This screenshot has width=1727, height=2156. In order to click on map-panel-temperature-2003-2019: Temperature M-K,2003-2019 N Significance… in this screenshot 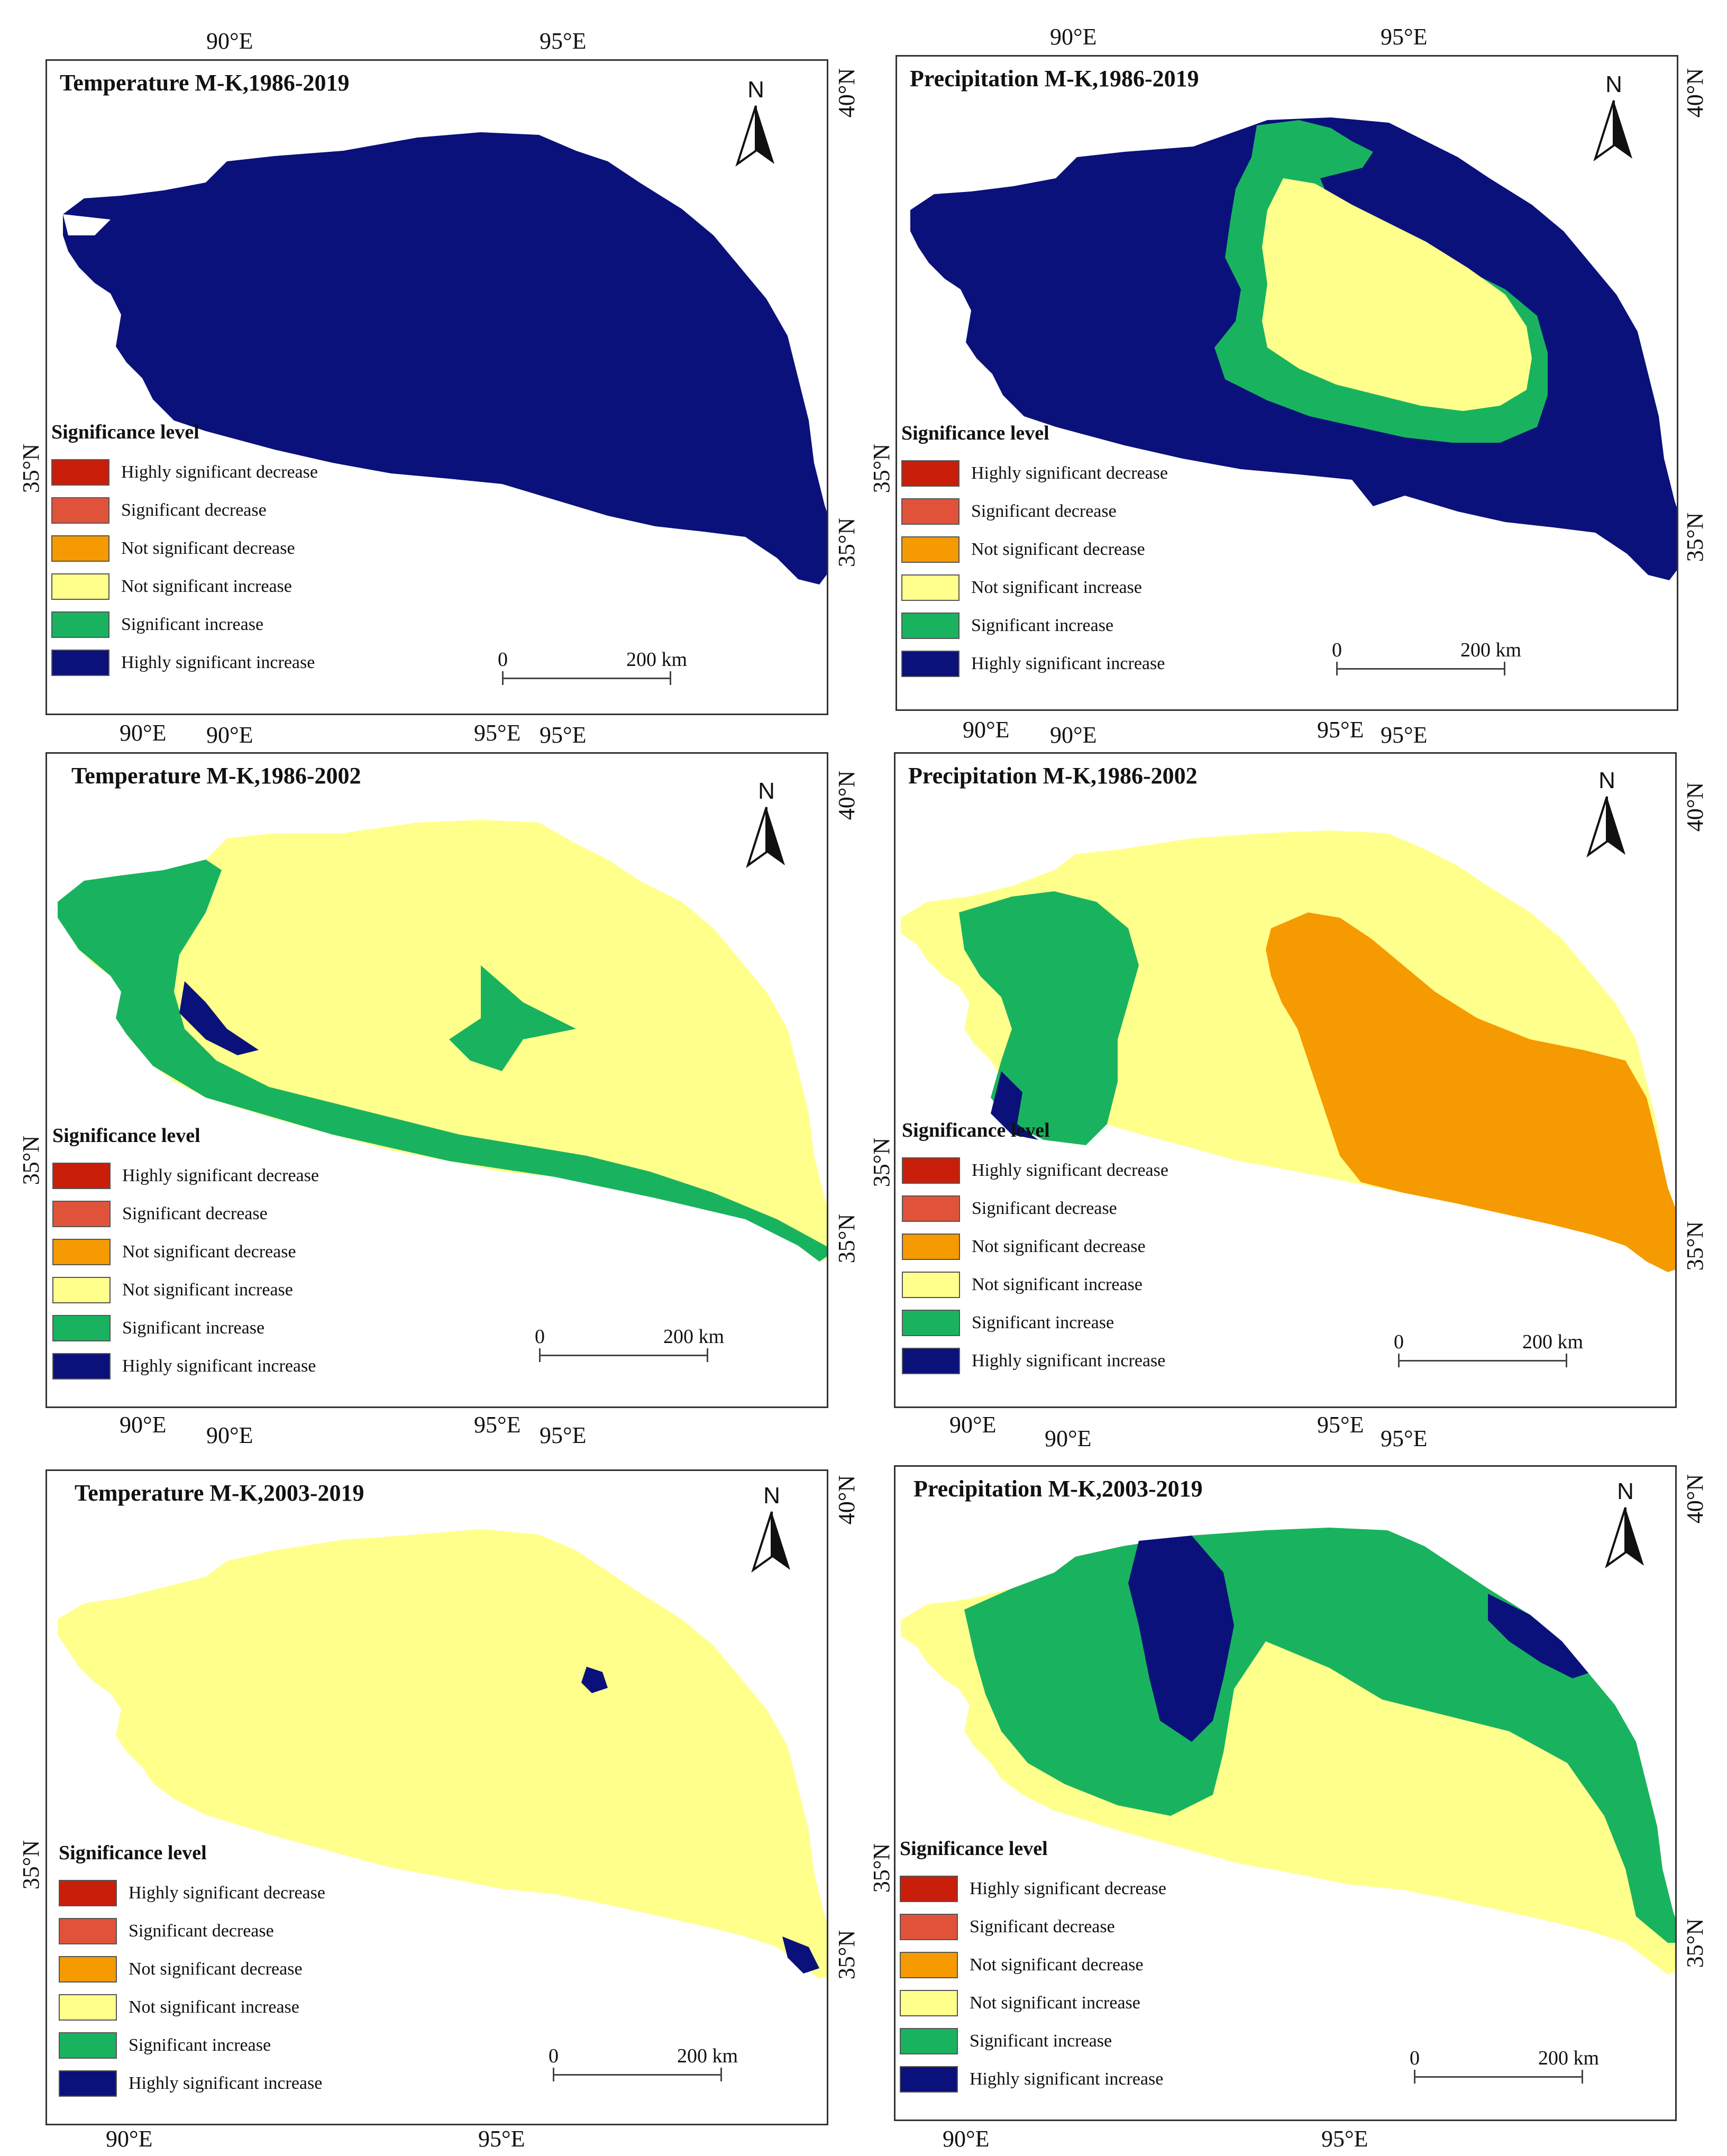, I will do `click(437, 1797)`.